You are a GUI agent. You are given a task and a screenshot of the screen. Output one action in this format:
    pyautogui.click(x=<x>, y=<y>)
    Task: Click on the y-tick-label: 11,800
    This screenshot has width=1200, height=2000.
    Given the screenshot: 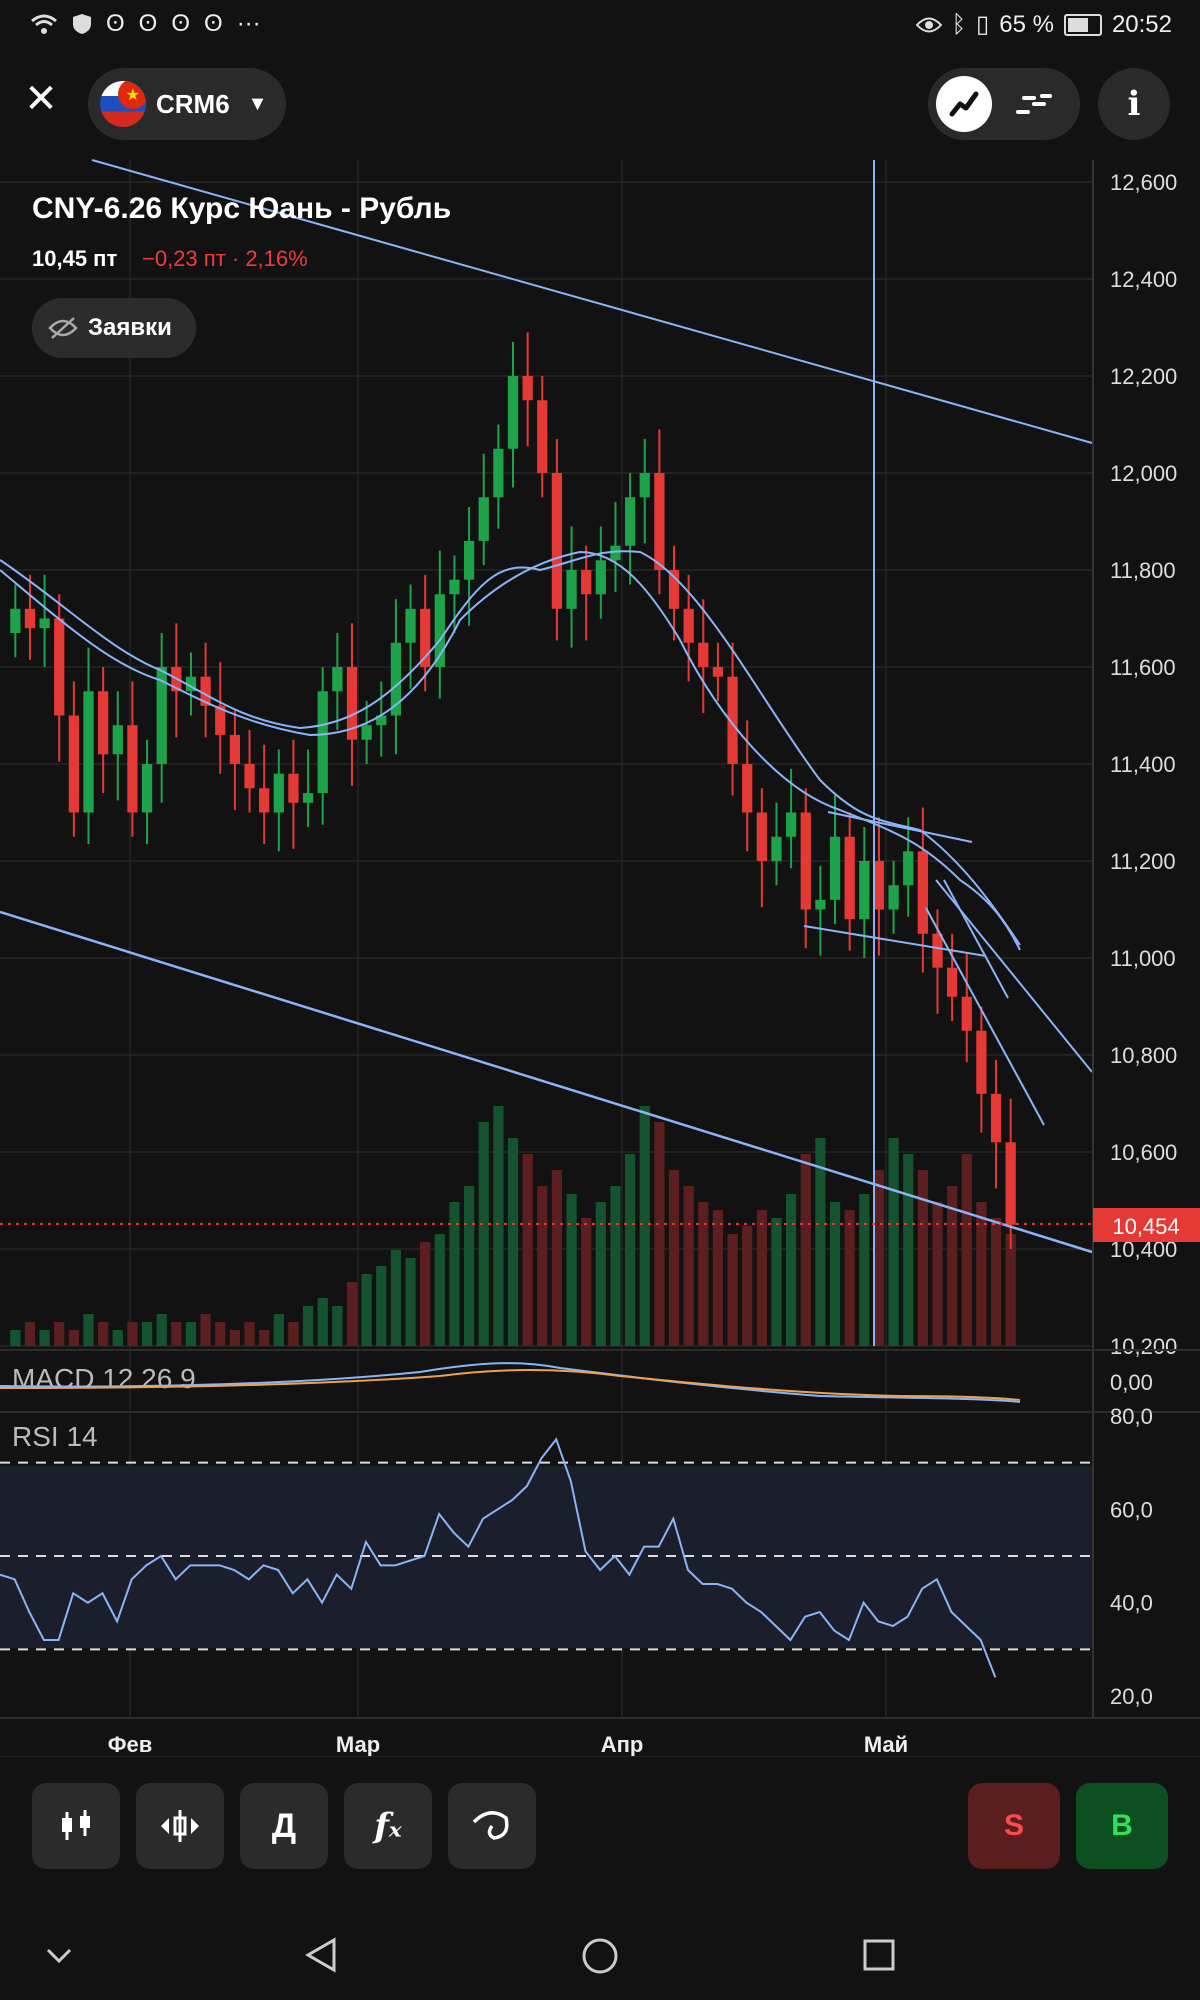 What is the action you would take?
    pyautogui.click(x=1143, y=570)
    